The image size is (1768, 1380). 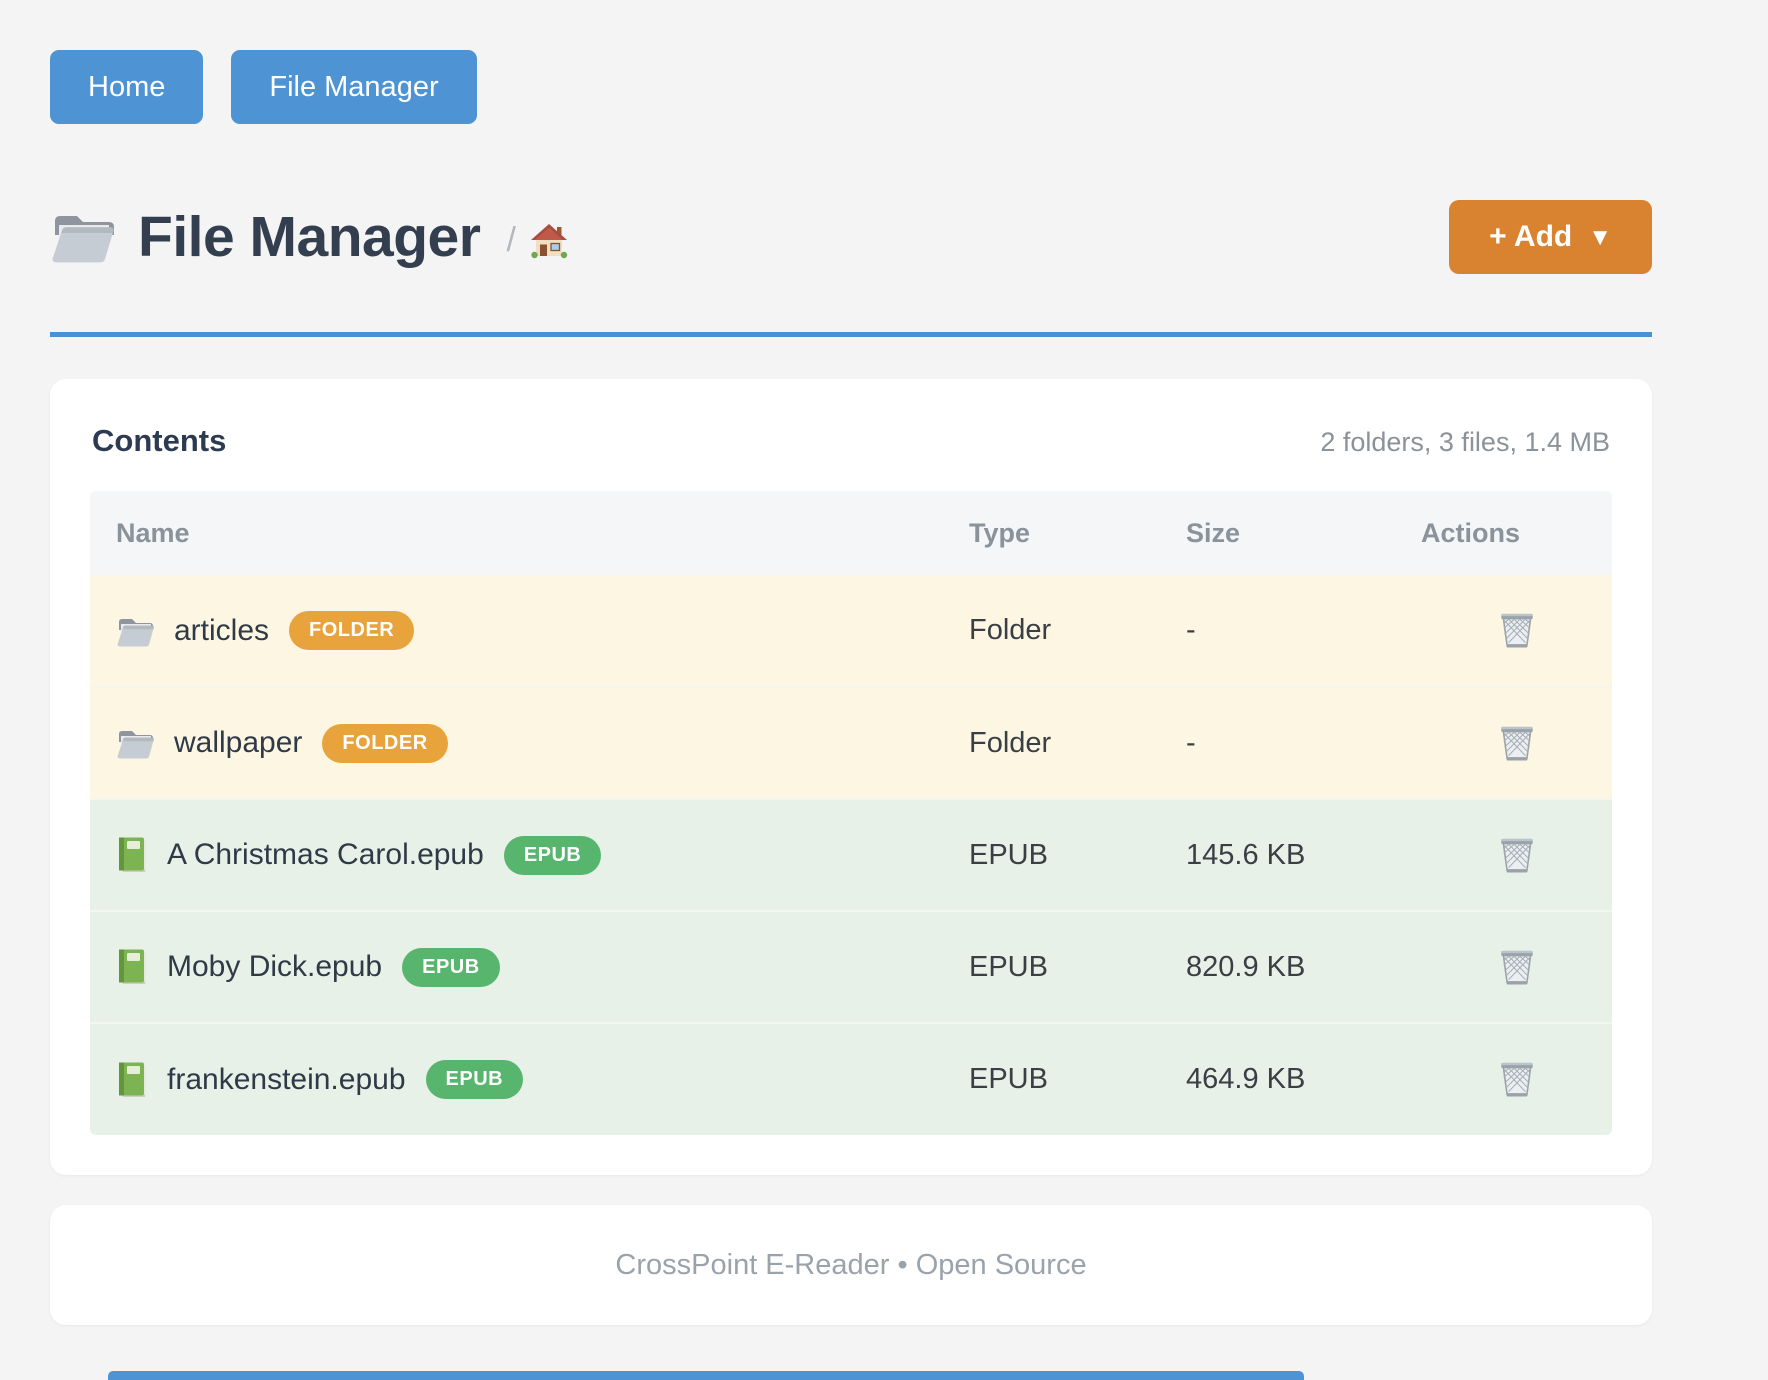 What do you see at coordinates (354, 87) in the screenshot?
I see `nav-file-manager-button: File Manager` at bounding box center [354, 87].